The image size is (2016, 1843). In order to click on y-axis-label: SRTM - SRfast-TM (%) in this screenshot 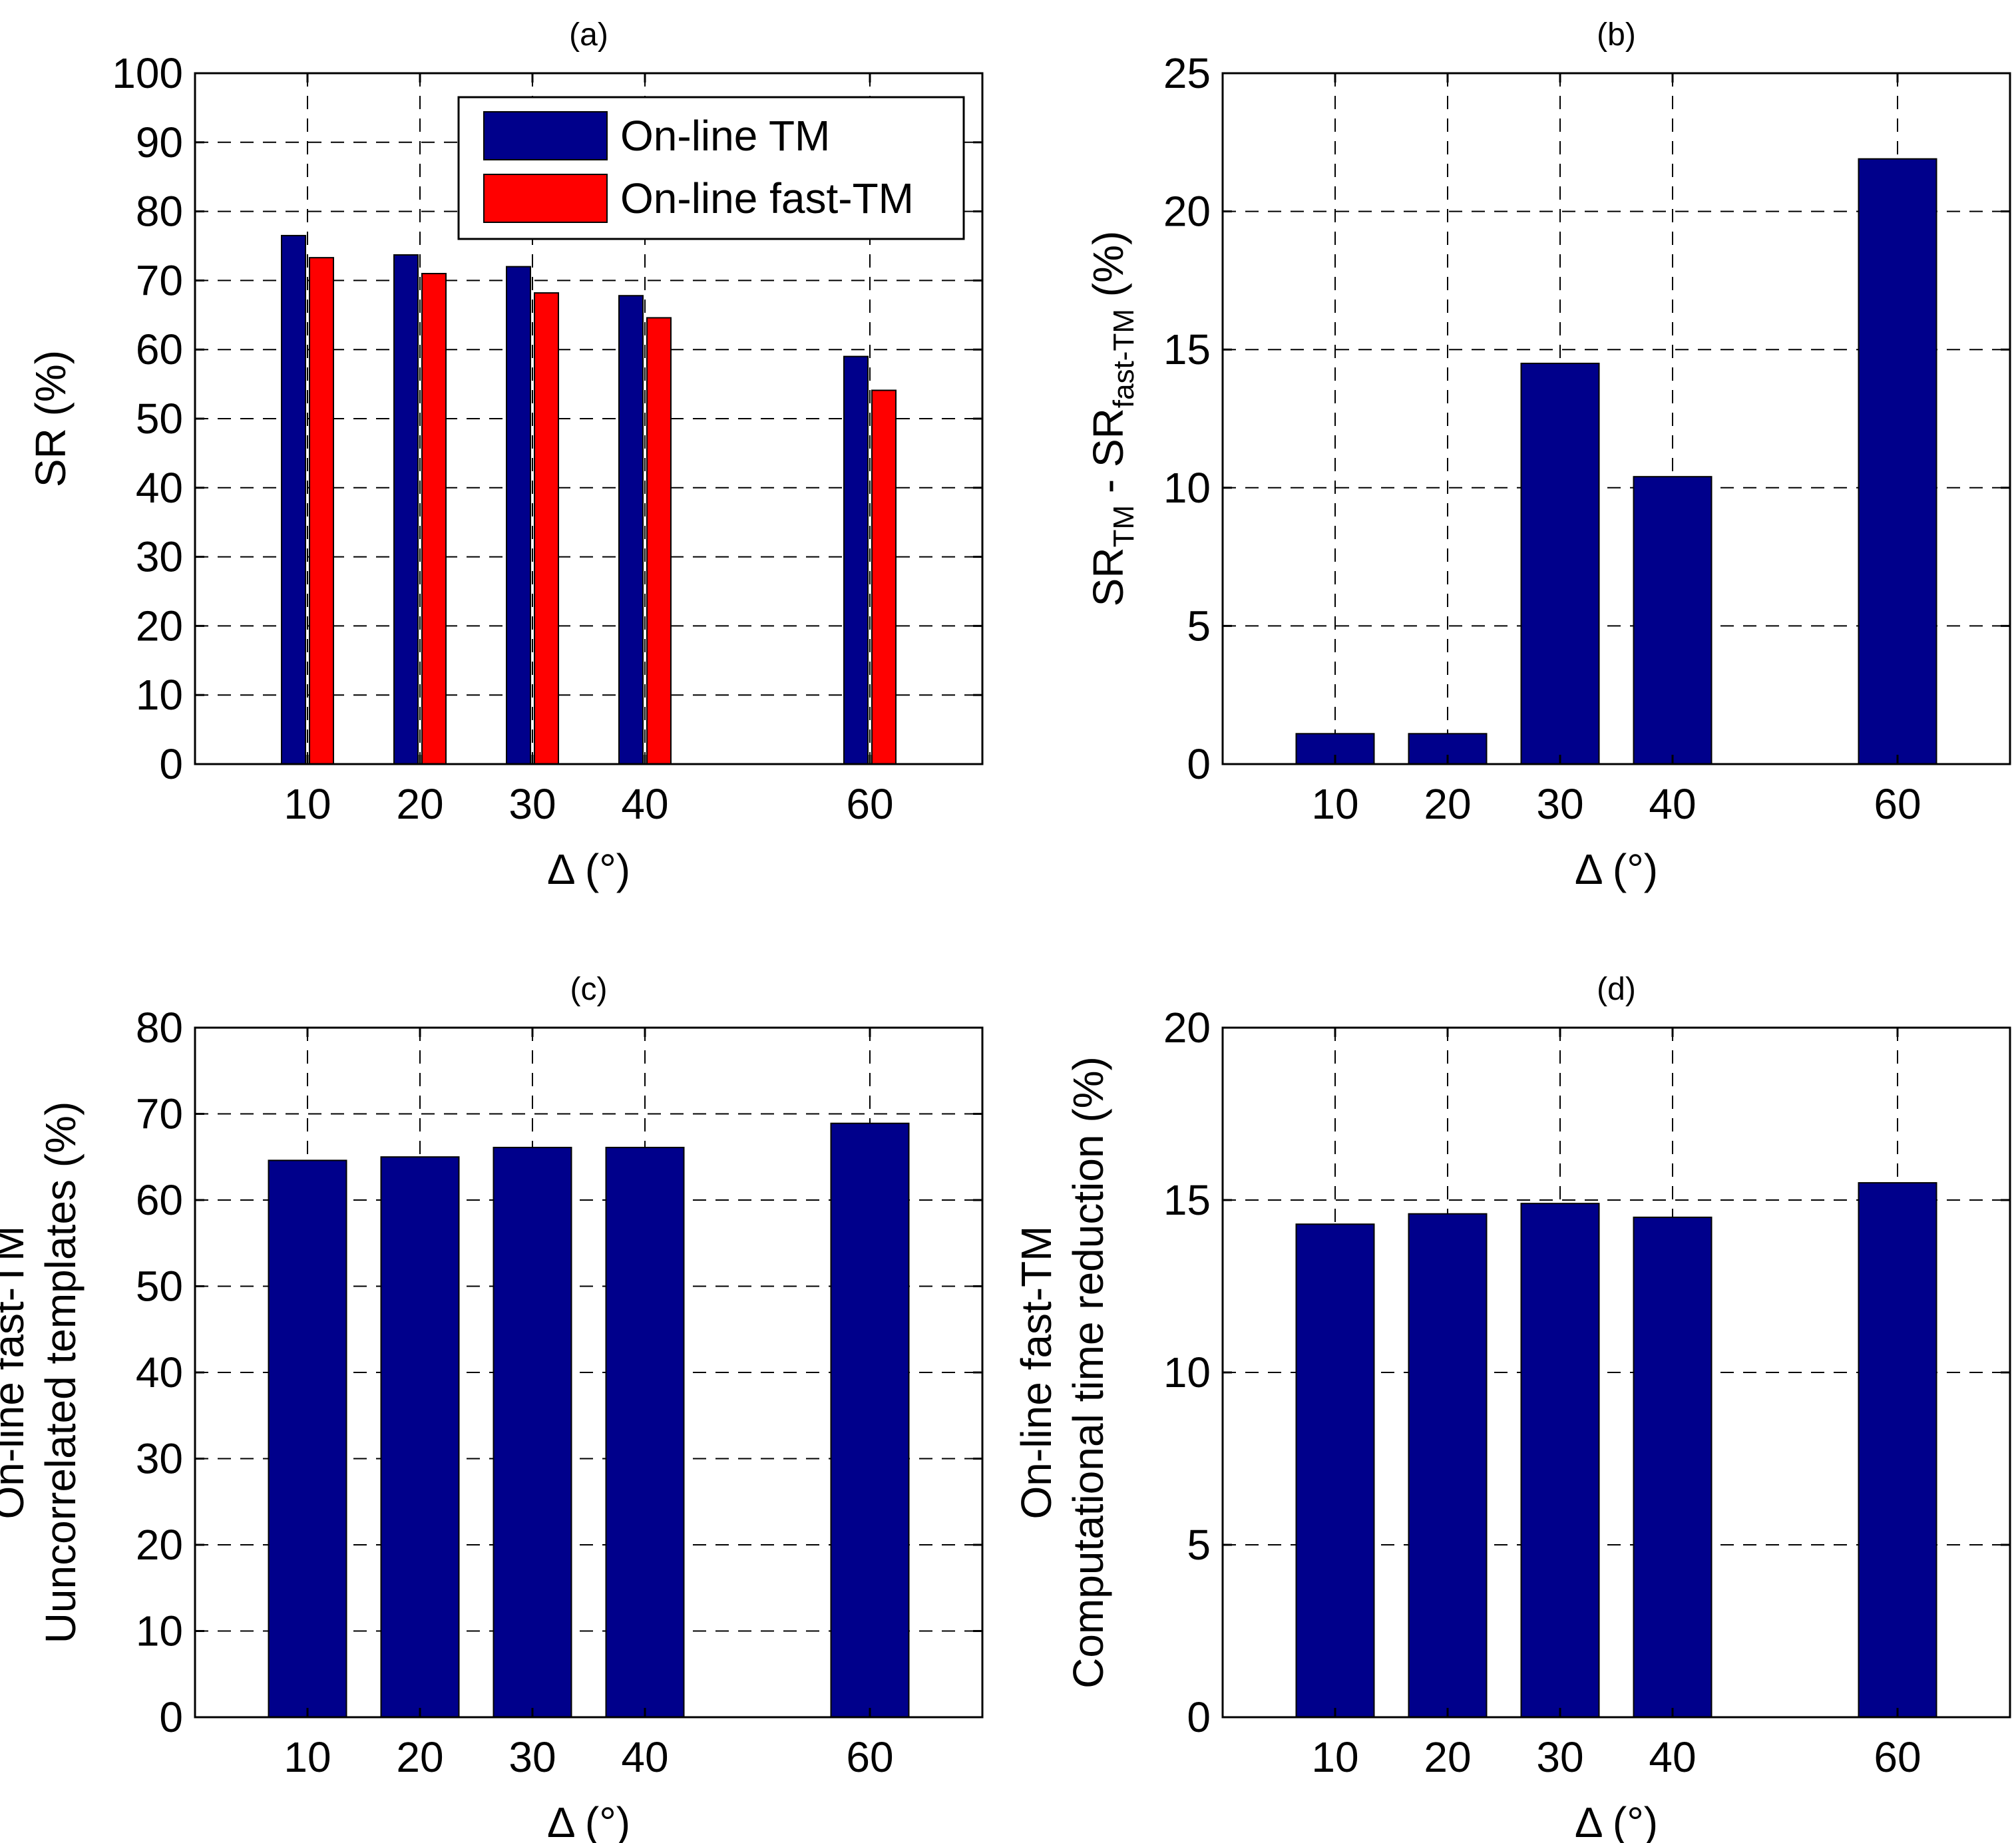, I will do `click(1112, 419)`.